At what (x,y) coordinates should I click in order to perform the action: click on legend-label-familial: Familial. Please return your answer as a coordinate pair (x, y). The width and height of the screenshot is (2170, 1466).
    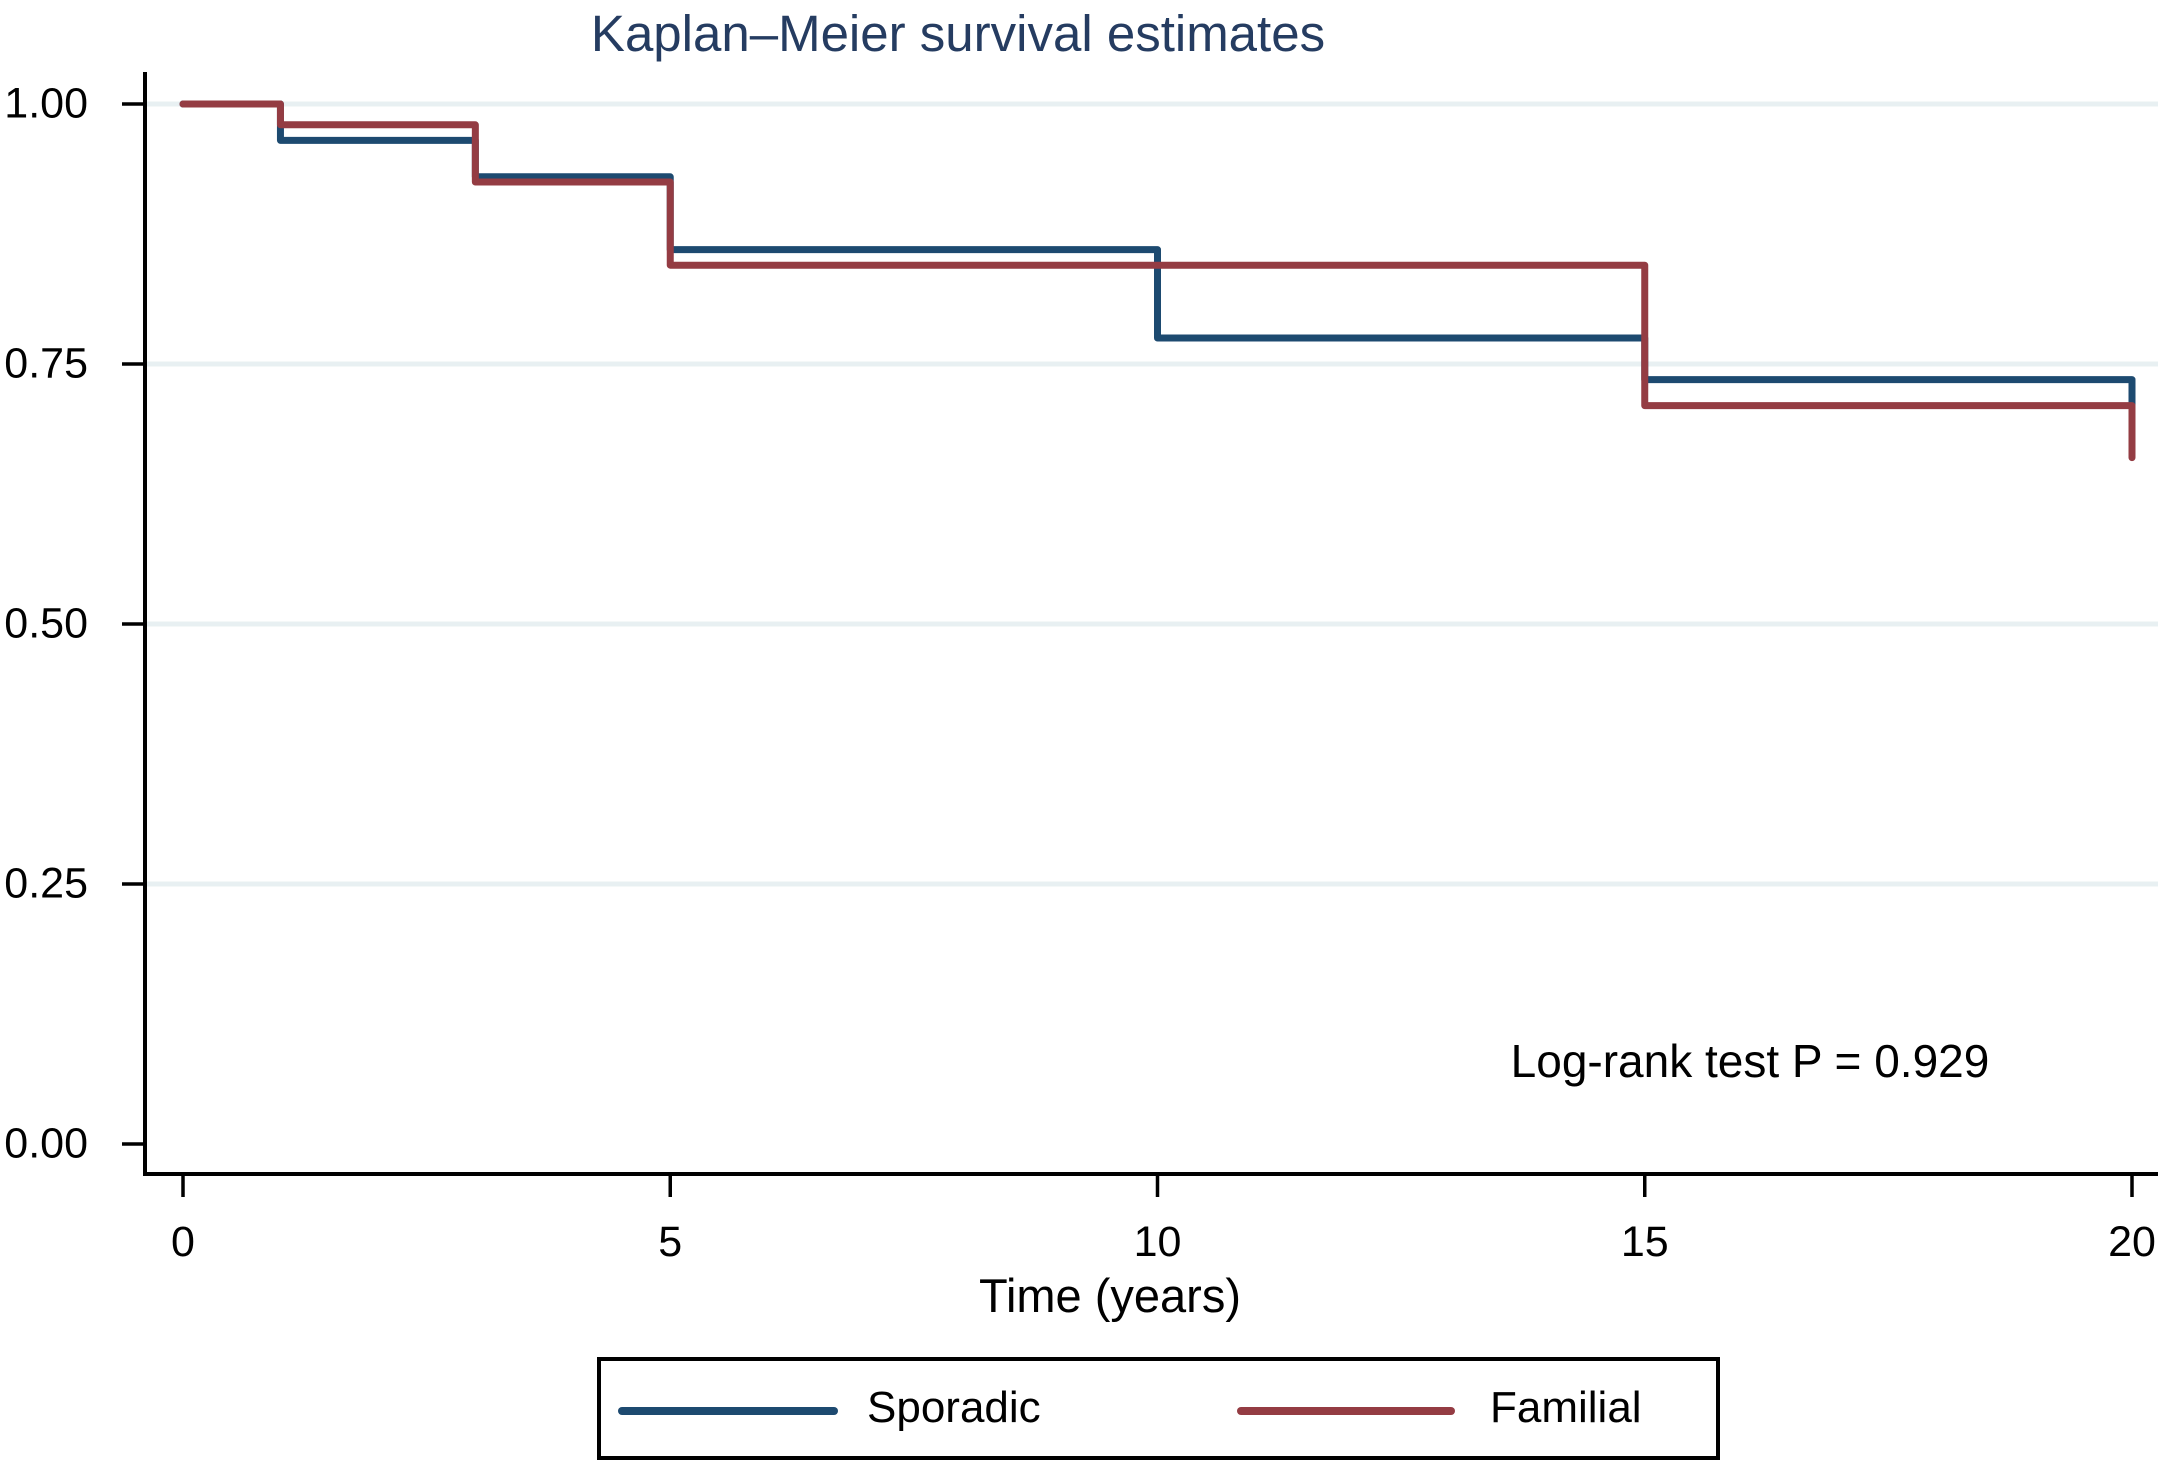
    Looking at the image, I should click on (1566, 1407).